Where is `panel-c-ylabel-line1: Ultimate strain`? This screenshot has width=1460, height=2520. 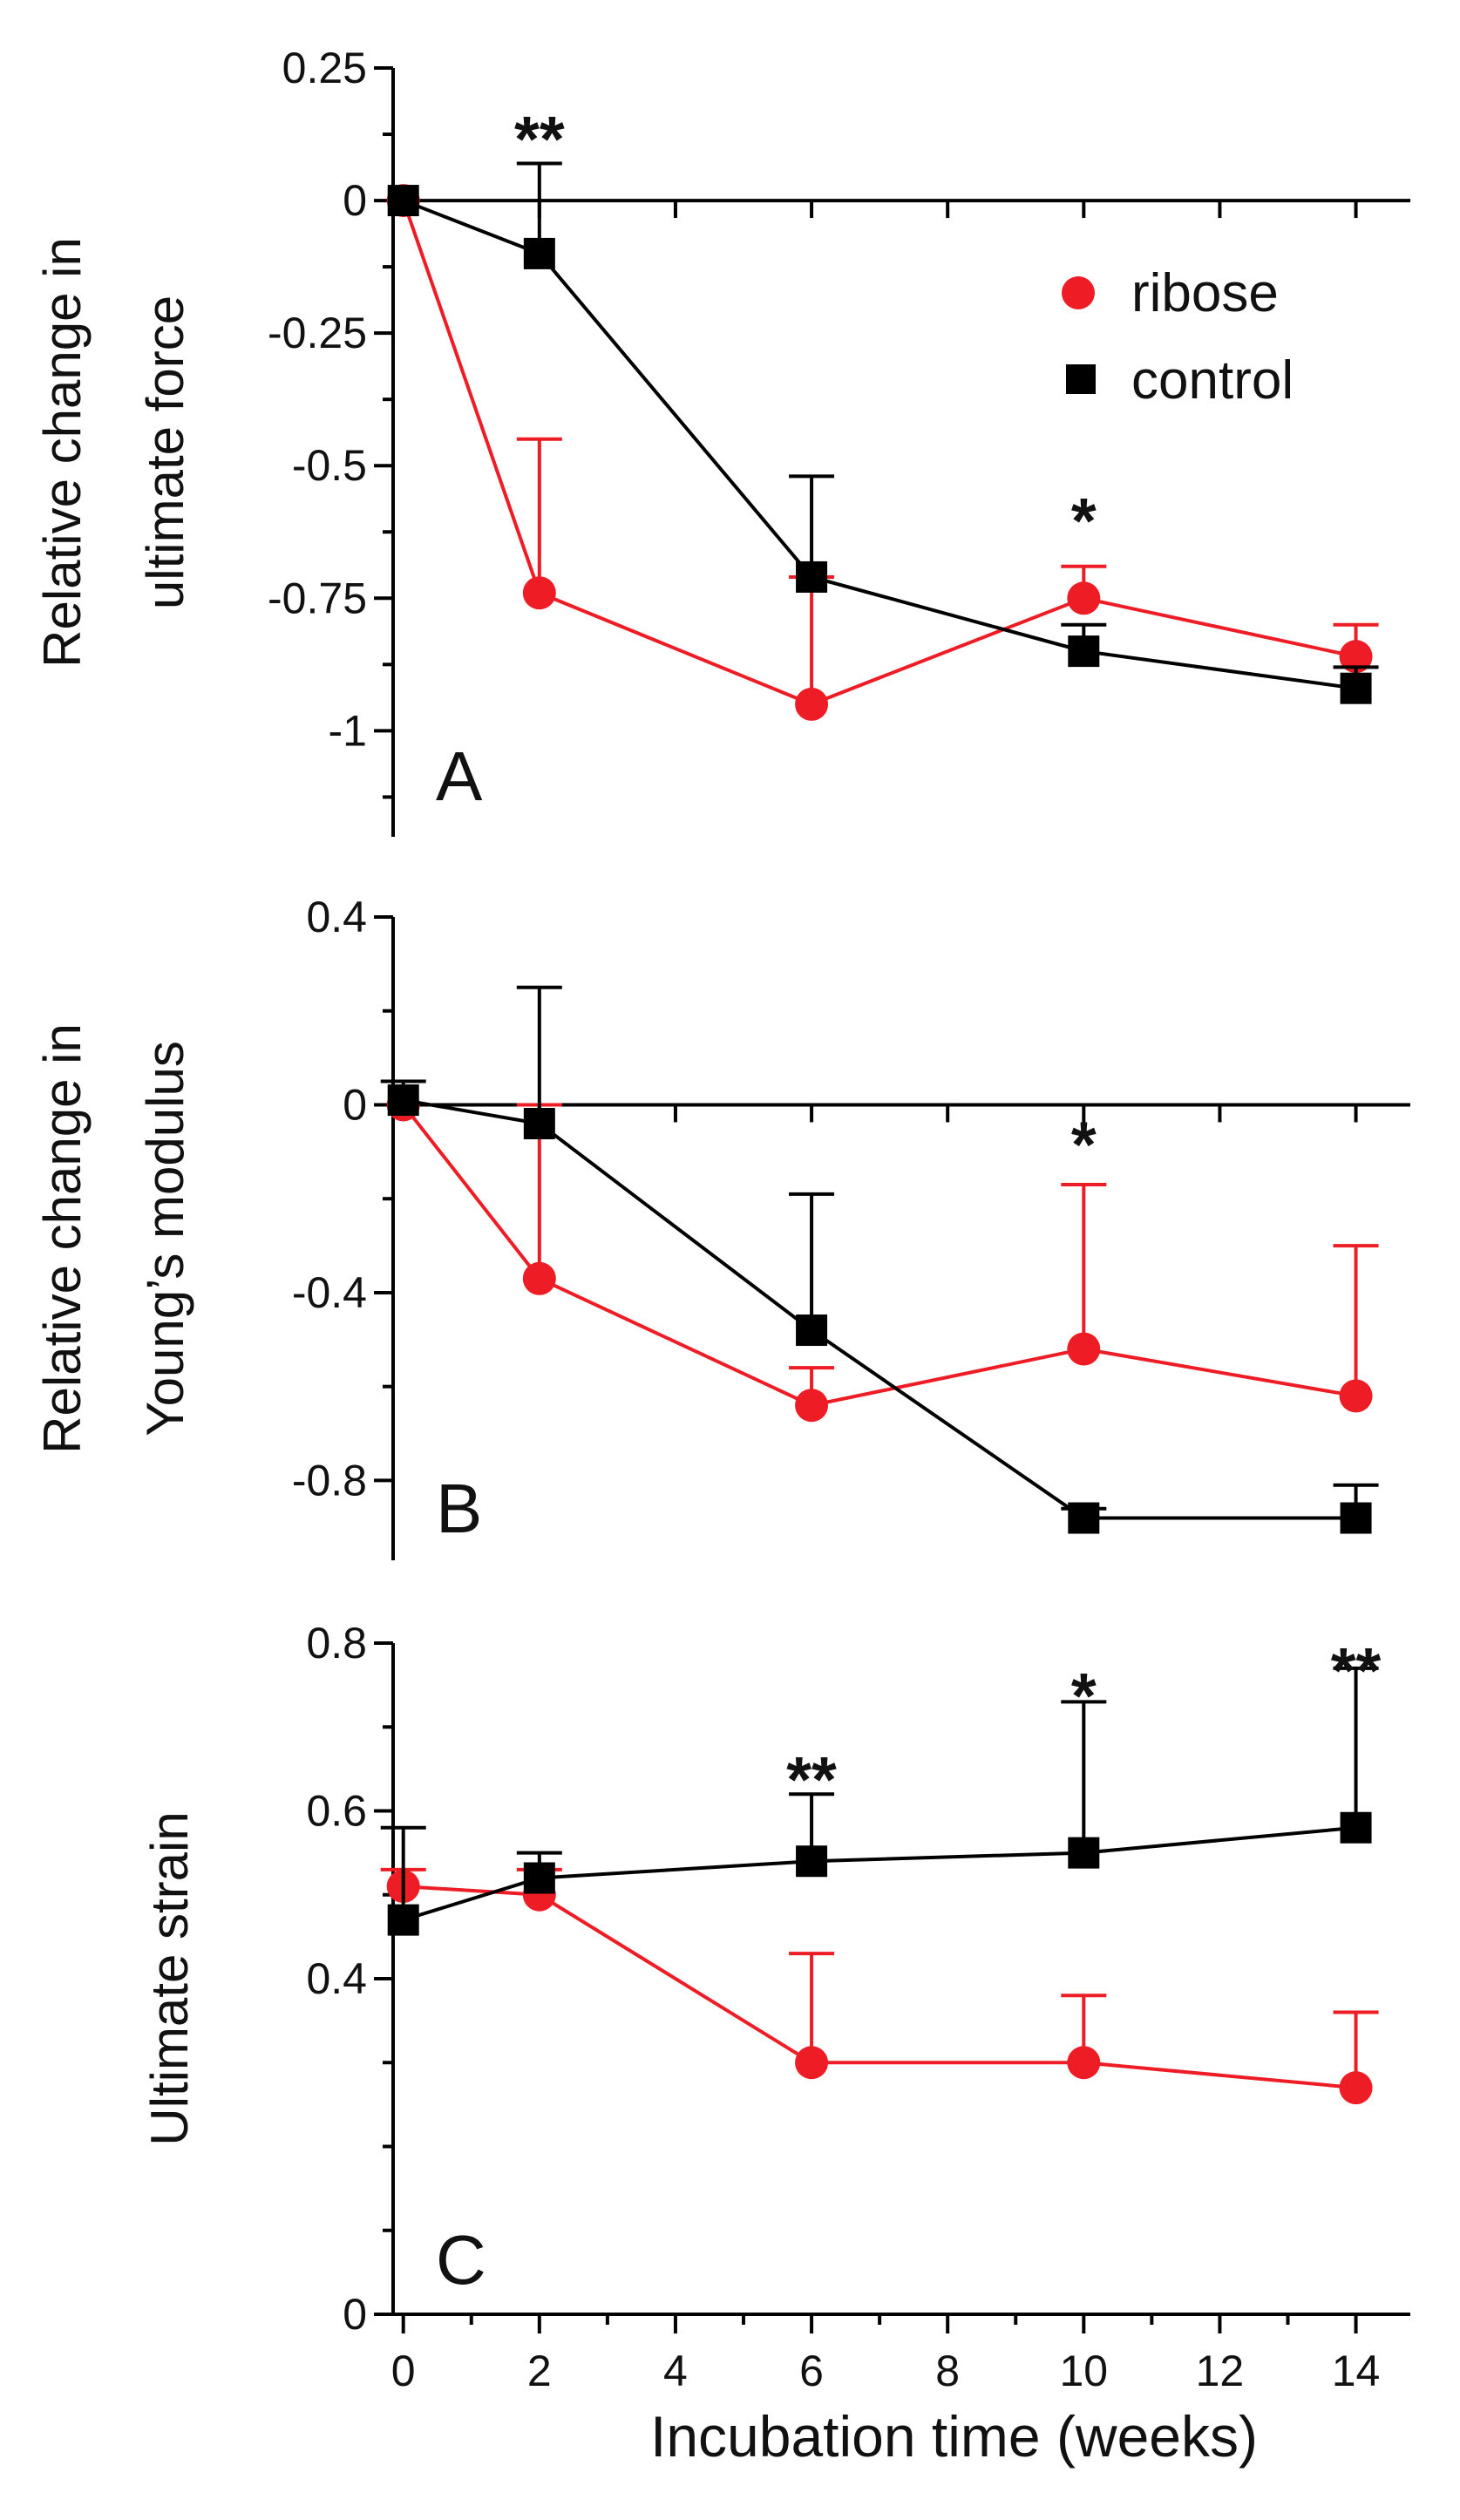
panel-c-ylabel-line1: Ultimate strain is located at coordinates (169, 1978).